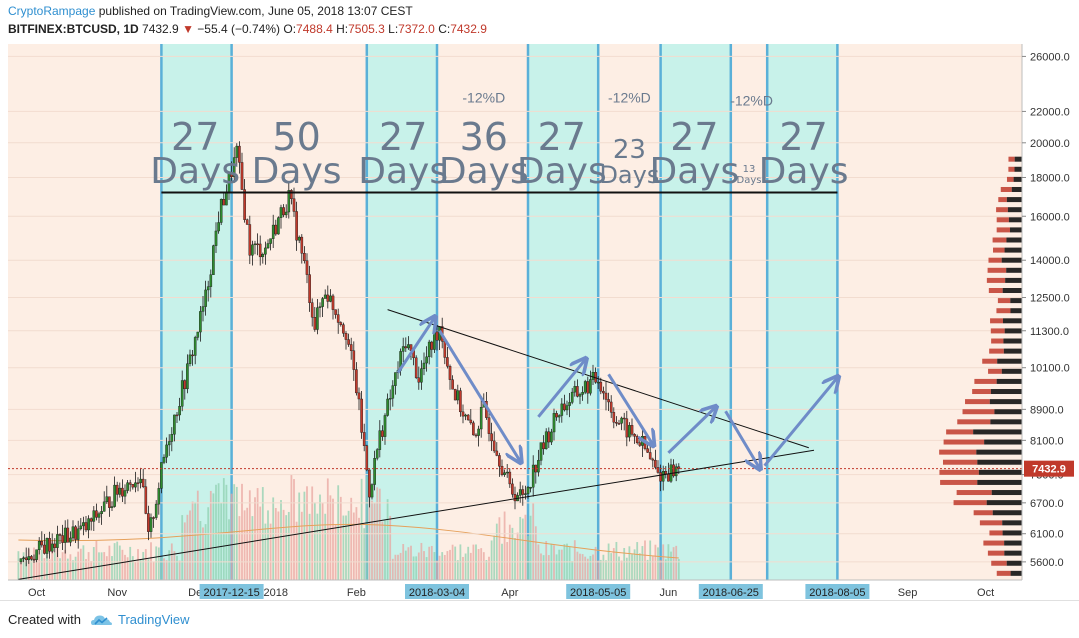 This screenshot has height=638, width=1079. What do you see at coordinates (1050, 178) in the screenshot?
I see `price-tick-label: 18000.0` at bounding box center [1050, 178].